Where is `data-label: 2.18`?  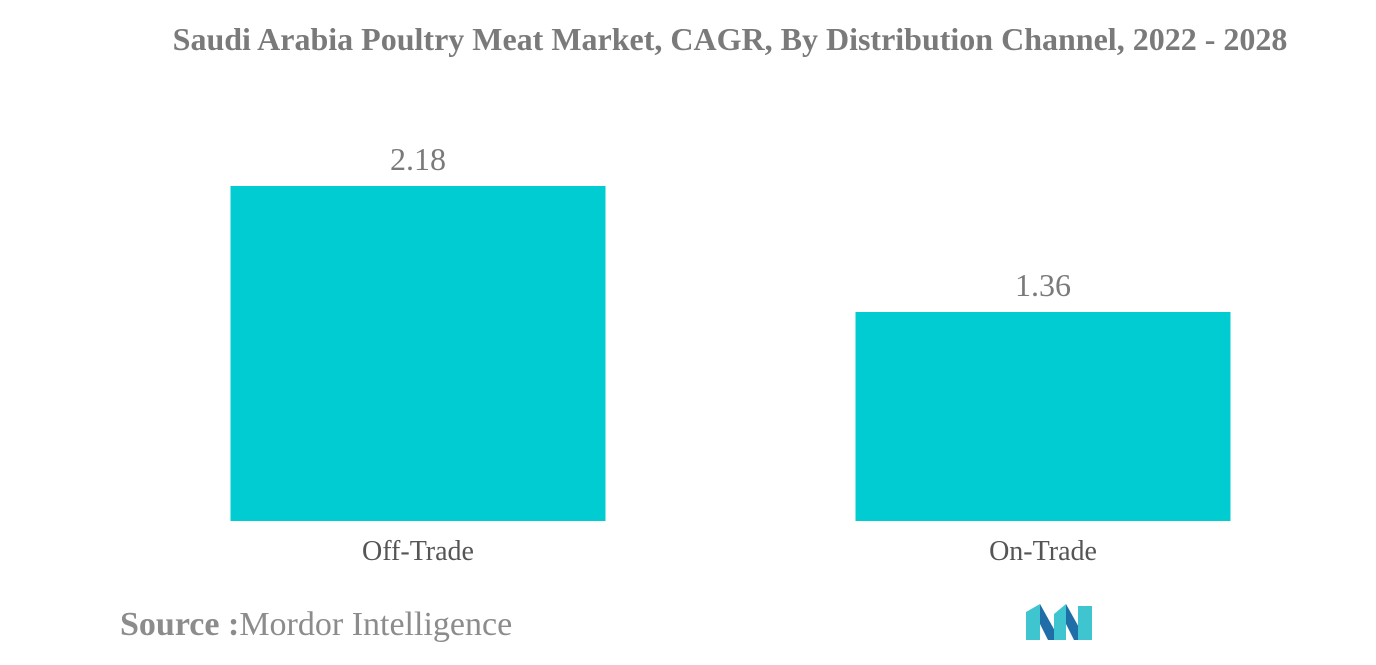
data-label: 2.18 is located at coordinates (418, 159).